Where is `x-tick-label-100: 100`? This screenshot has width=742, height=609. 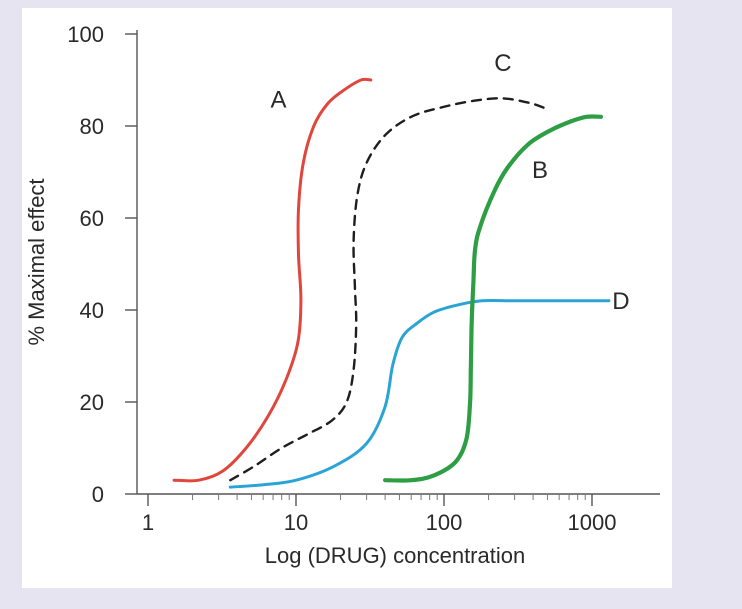
x-tick-label-100: 100 is located at coordinates (444, 522).